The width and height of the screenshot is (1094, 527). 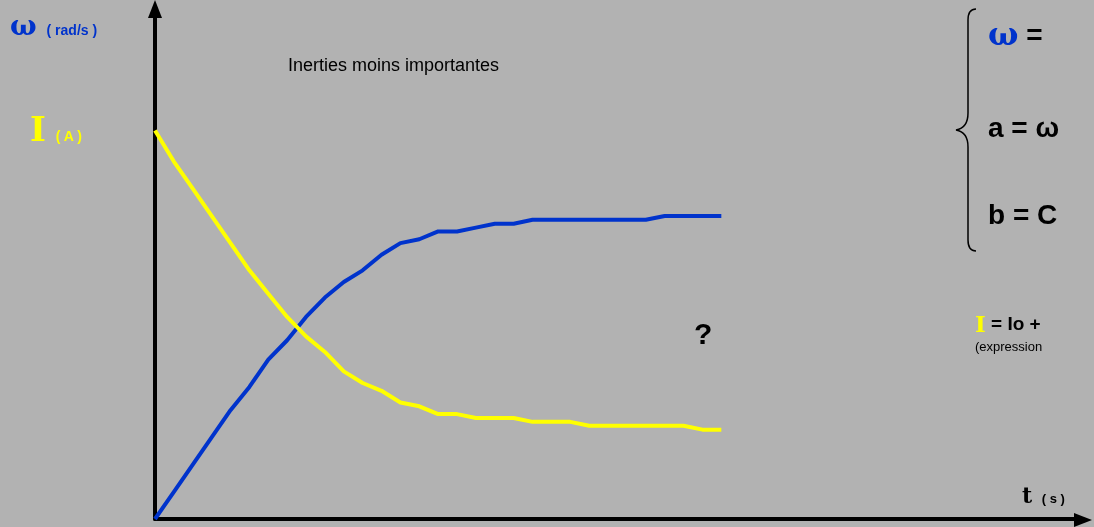 What do you see at coordinates (56, 129) in the screenshot?
I see `text: I ( A )` at bounding box center [56, 129].